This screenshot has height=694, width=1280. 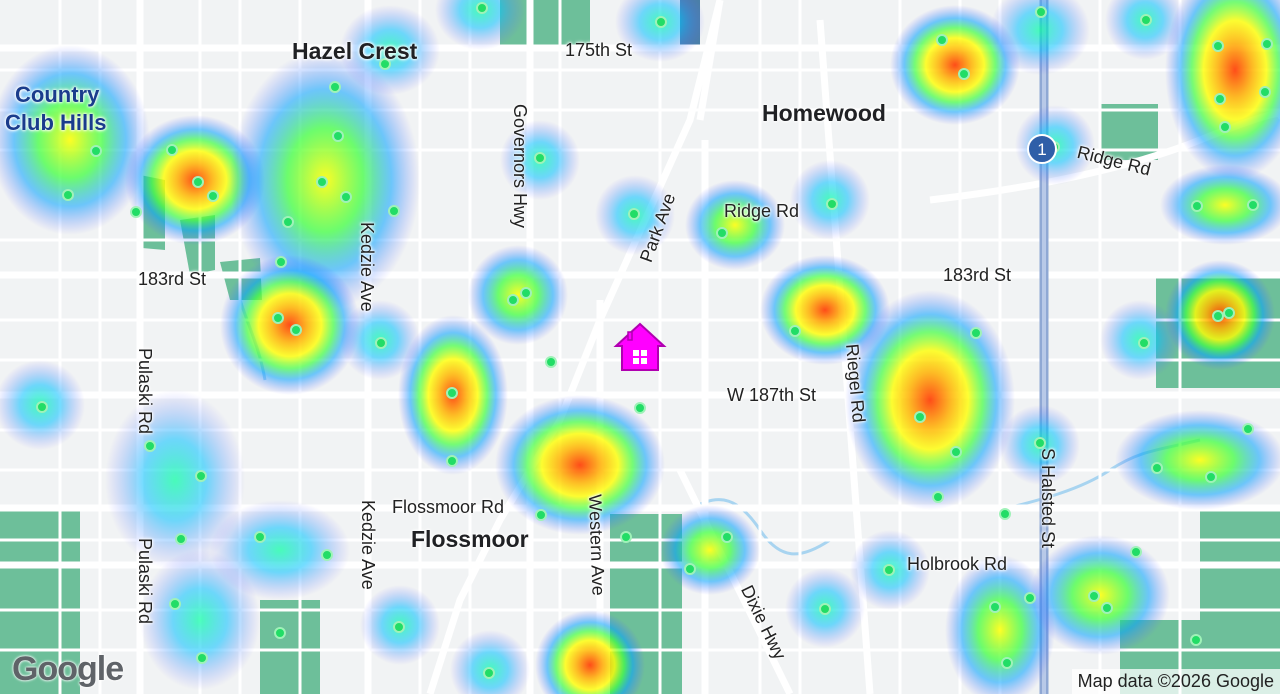 I want to click on road-label-183rd-st-east: 183rd St, so click(x=977, y=275).